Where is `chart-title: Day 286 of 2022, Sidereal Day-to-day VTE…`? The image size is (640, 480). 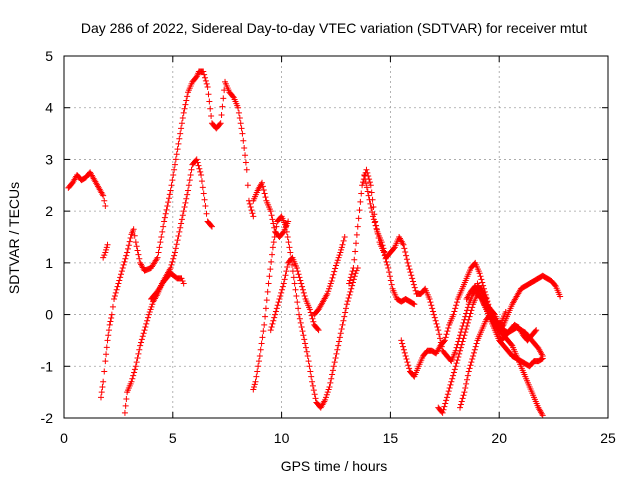 chart-title: Day 286 of 2022, Sidereal Day-to-day VTE… is located at coordinates (334, 28).